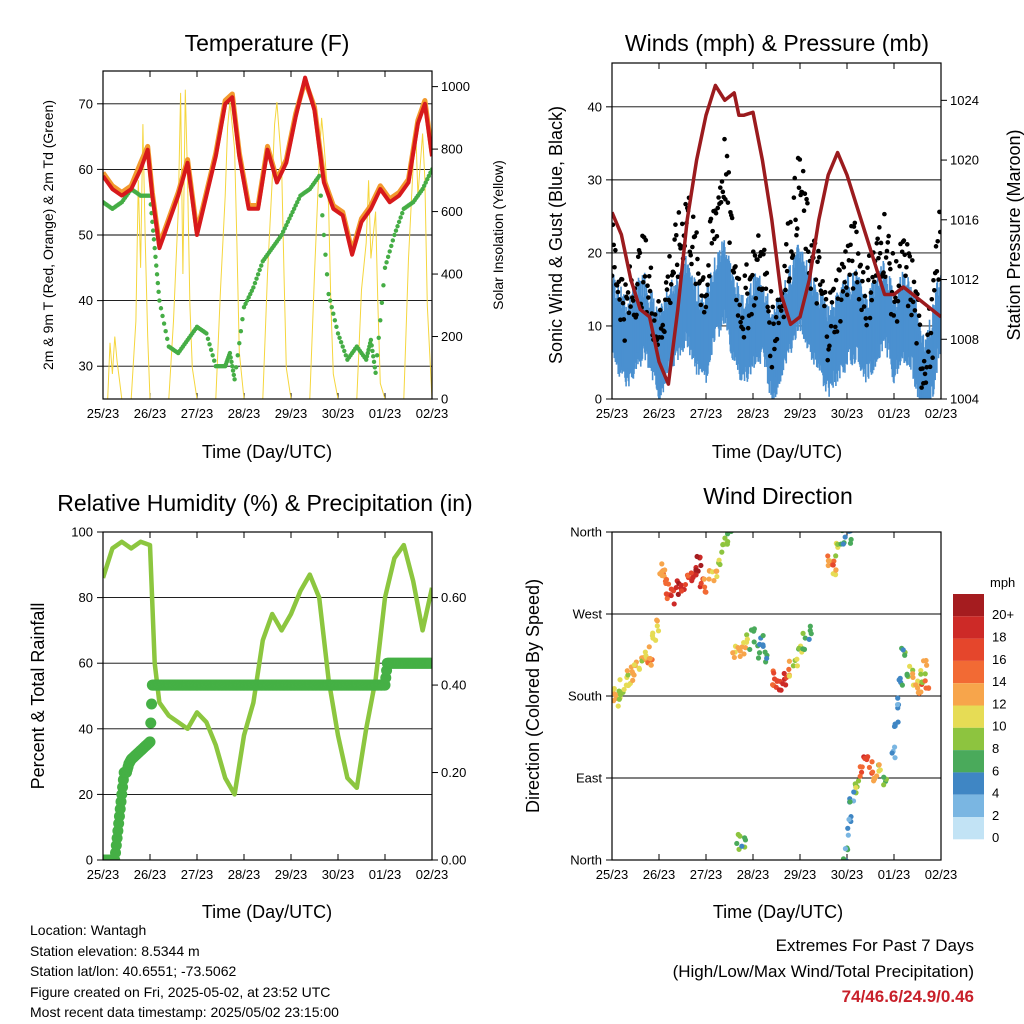 This screenshot has width=1024, height=1024. I want to click on winds-title: Winds (mph) & Pressure (mb), so click(777, 43).